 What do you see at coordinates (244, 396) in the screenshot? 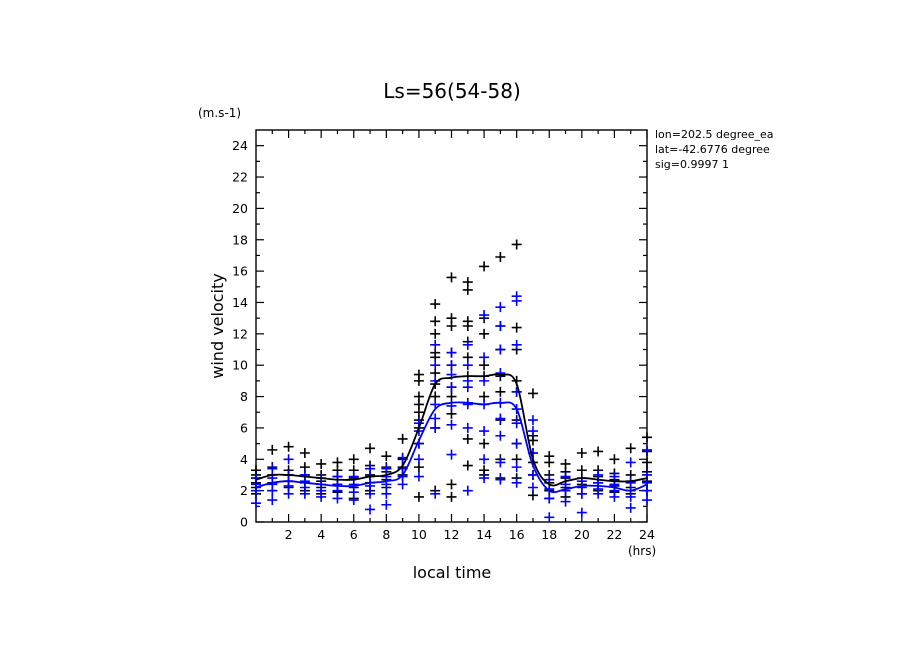
I see `y-tick-label: 8` at bounding box center [244, 396].